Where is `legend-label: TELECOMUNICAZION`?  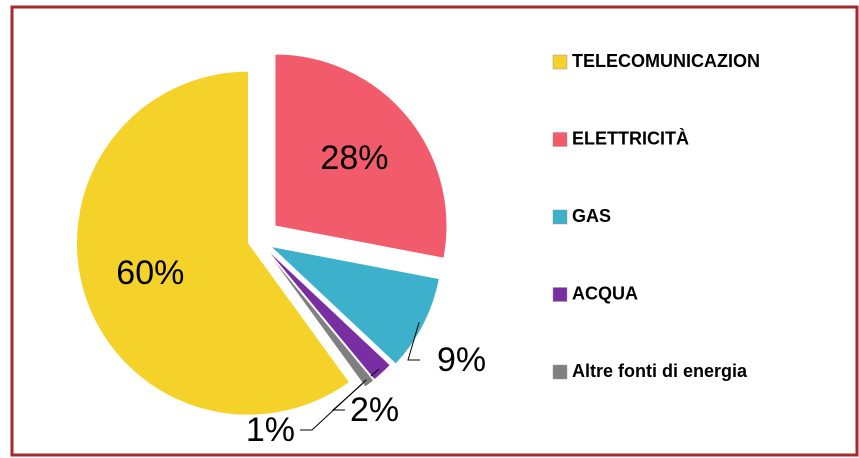
legend-label: TELECOMUNICAZION is located at coordinates (666, 61).